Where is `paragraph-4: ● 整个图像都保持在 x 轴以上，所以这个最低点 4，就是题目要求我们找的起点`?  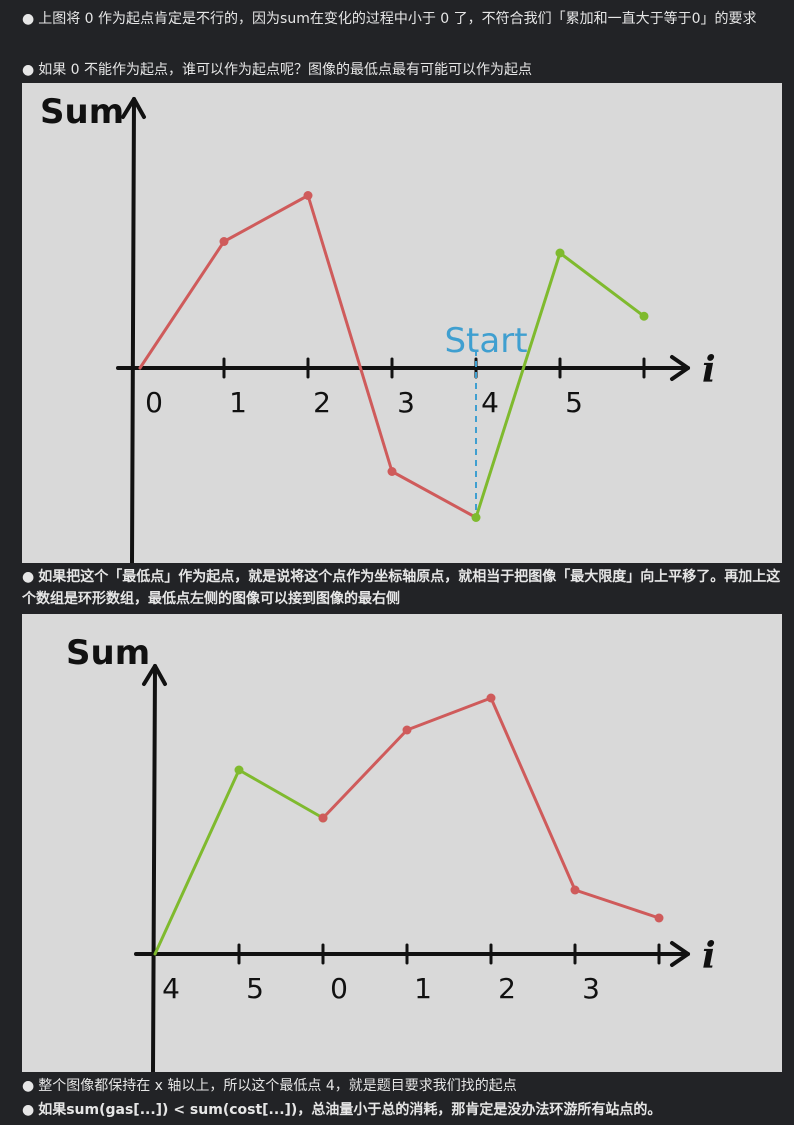 paragraph-4: ● 整个图像都保持在 x 轴以上，所以这个最低点 4，就是题目要求我们找的起点 is located at coordinates (404, 1086).